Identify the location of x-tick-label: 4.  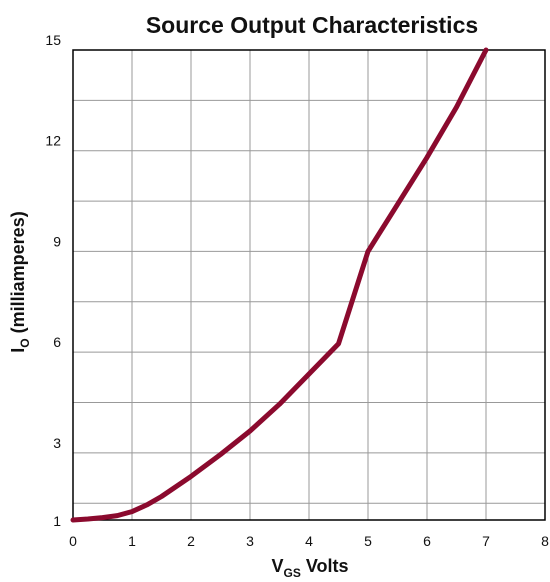
(309, 541).